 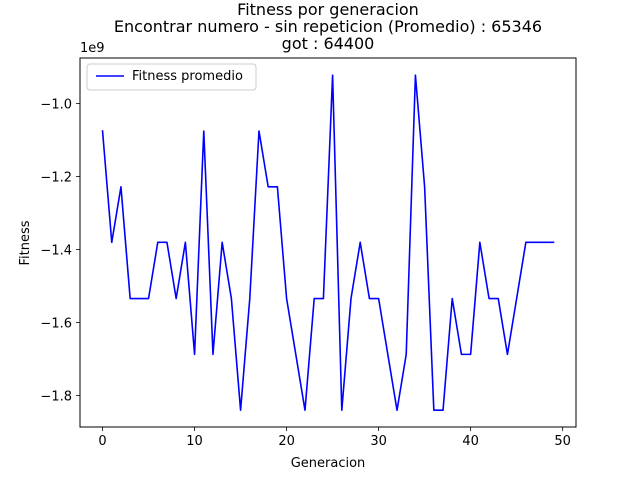 I want to click on title-line-3: got : 64400, so click(x=328, y=43).